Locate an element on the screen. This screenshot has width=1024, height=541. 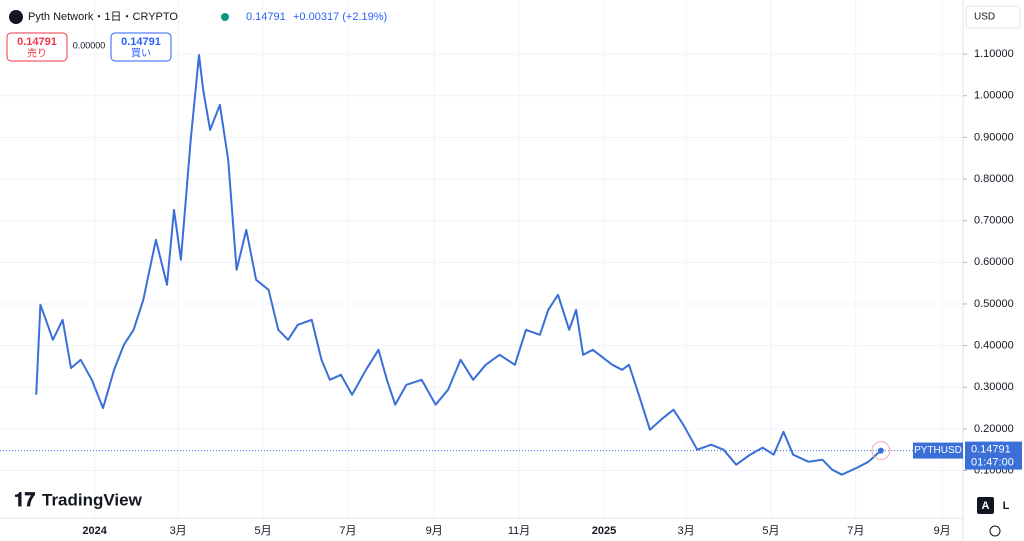
status-dot is located at coordinates (225, 17).